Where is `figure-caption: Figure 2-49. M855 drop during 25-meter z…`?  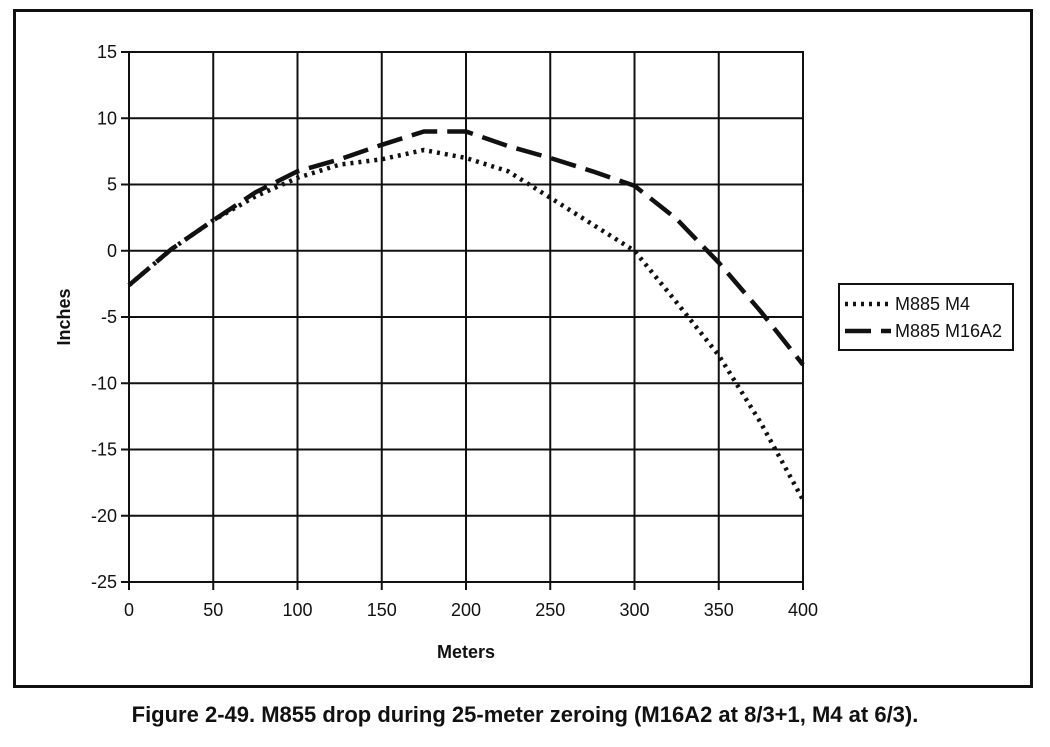
figure-caption: Figure 2-49. M855 drop during 25-meter z… is located at coordinates (525, 714).